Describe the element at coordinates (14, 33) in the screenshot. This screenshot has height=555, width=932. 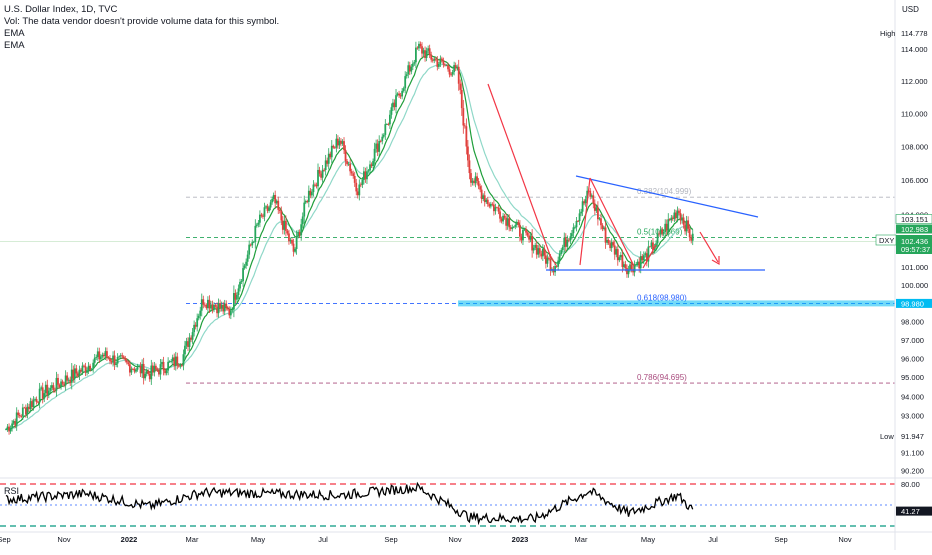
I see `legend-ema-1: EMA` at that location.